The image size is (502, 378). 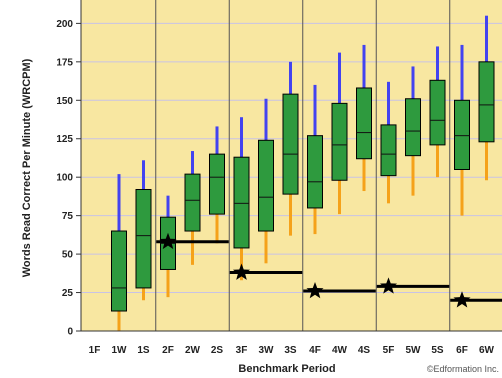 What do you see at coordinates (27, 167) in the screenshot?
I see `y-axis-title: Words Read Correct Per Minute (WRCPM)` at bounding box center [27, 167].